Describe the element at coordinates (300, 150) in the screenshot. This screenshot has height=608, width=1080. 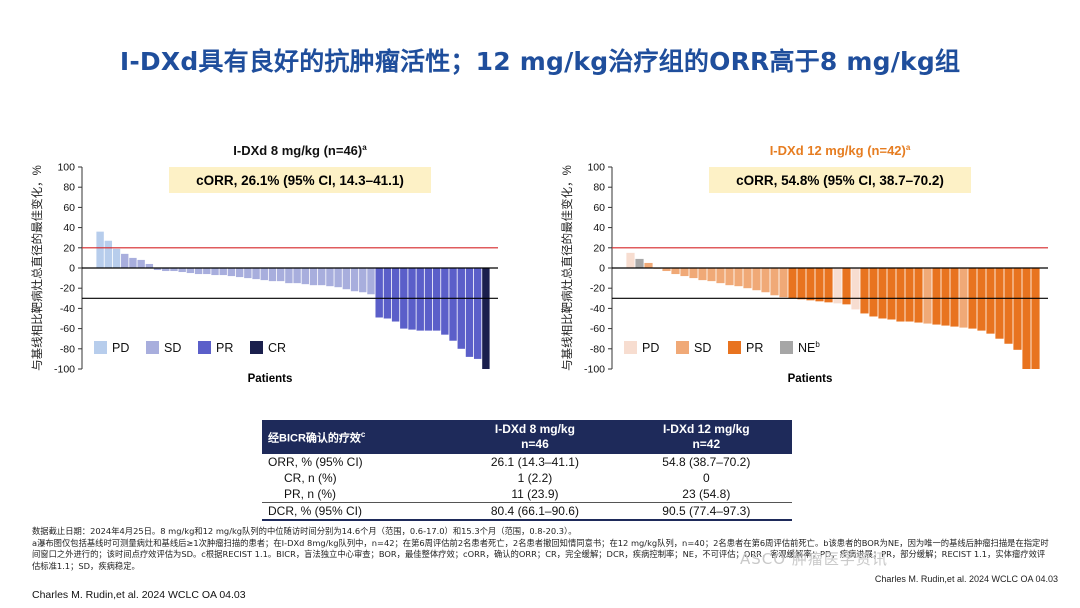
I see `chart-title: I-DXd 8 mg/kg (n=46)a` at that location.